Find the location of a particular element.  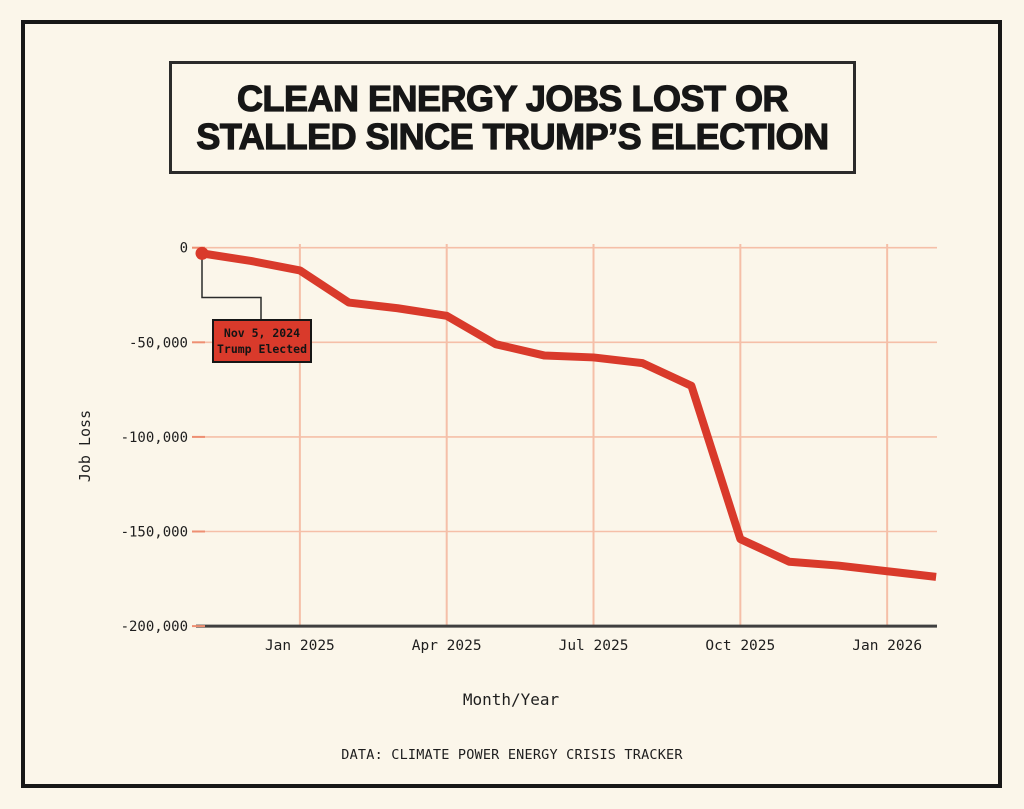

annotation-line-1: Nov 5, 2024 is located at coordinates (262, 333).